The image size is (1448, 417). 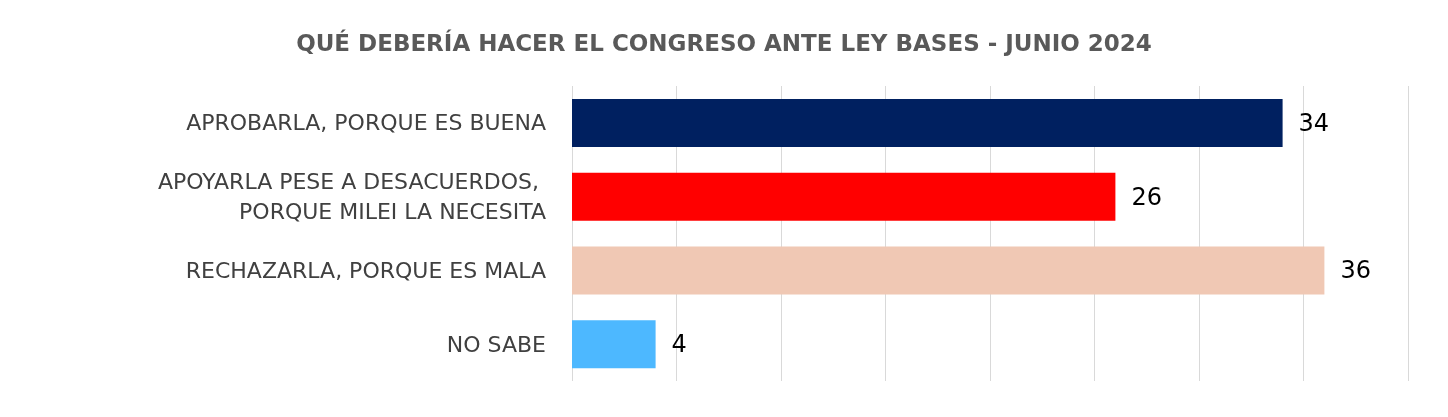 I want to click on data-label: 4, so click(x=679, y=344).